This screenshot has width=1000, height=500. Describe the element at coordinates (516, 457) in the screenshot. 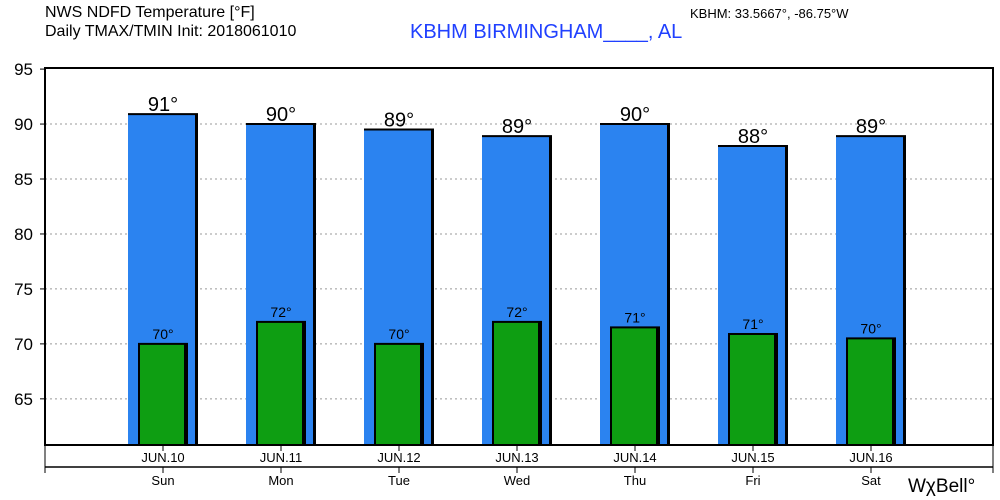

I see `x-tick-label-date: JUN.13` at that location.